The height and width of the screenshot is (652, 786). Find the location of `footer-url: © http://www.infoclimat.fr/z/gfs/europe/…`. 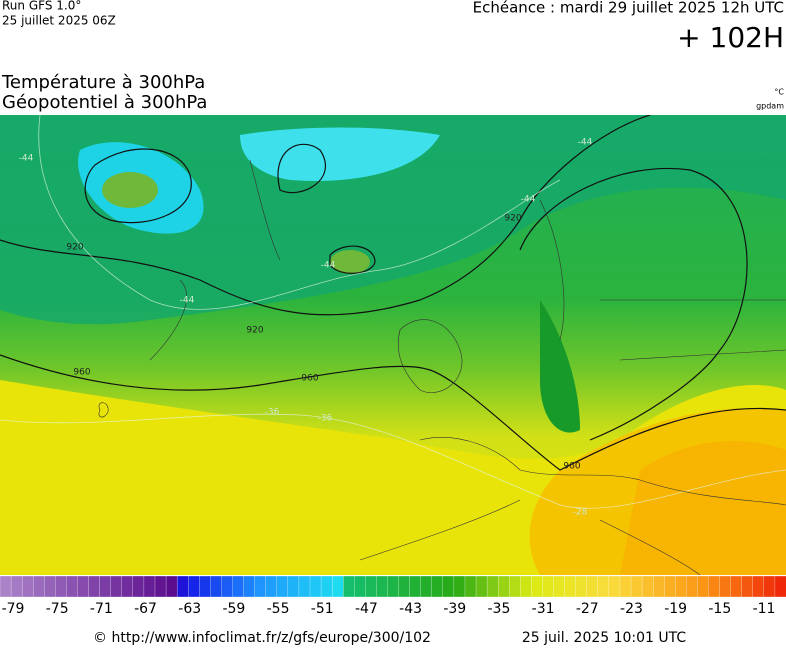

footer-url: © http://www.infoclimat.fr/z/gfs/europe/… is located at coordinates (262, 638).